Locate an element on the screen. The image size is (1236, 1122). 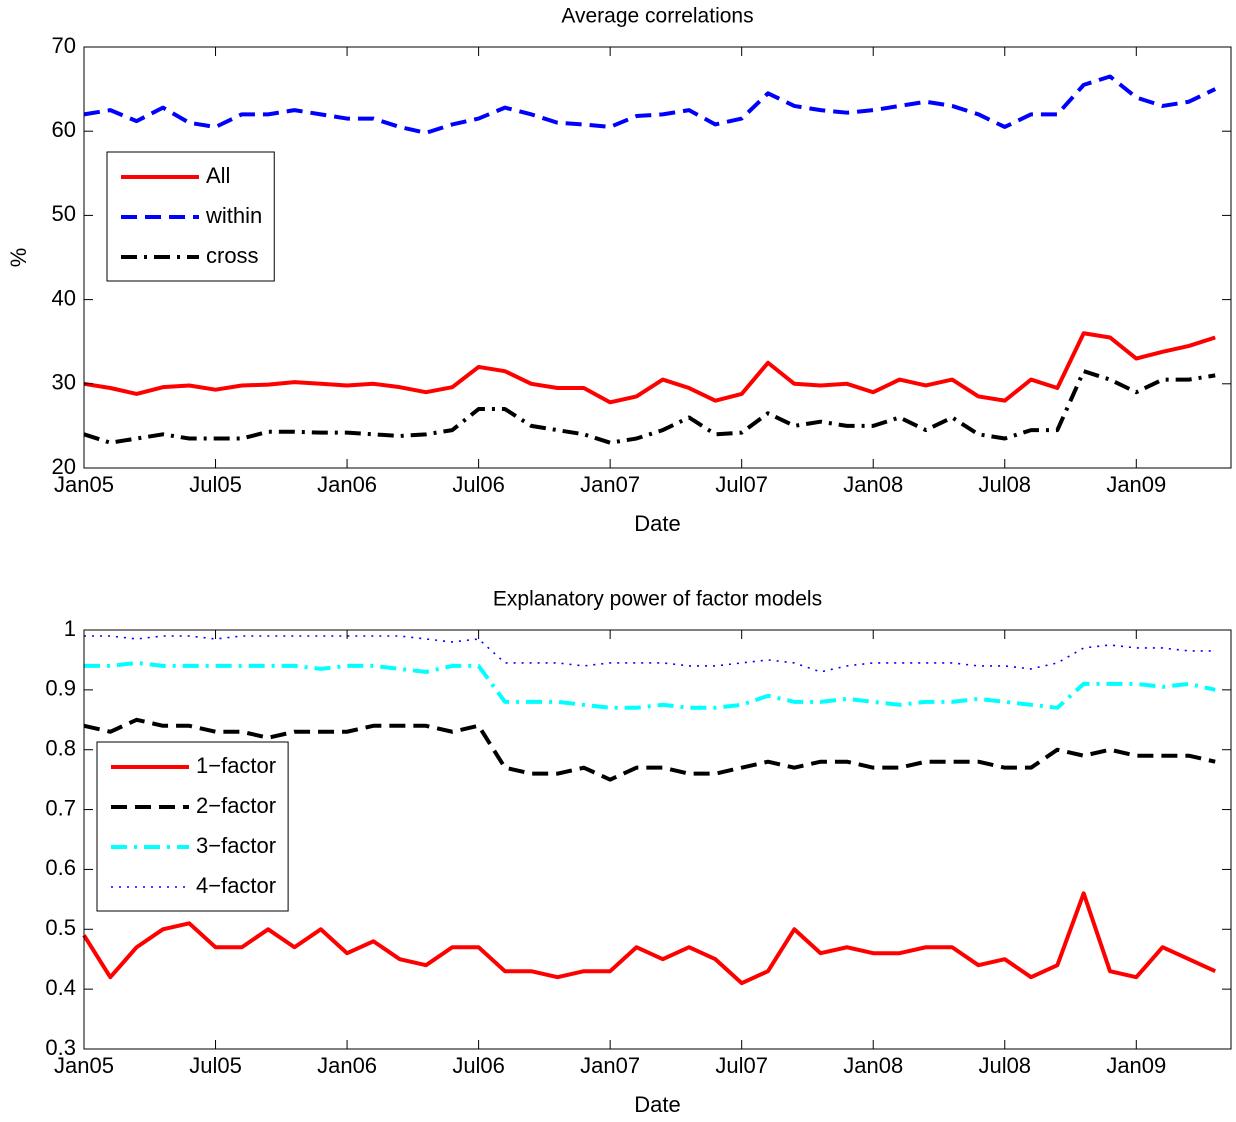
y-tick-label: 30 is located at coordinates (64, 382).